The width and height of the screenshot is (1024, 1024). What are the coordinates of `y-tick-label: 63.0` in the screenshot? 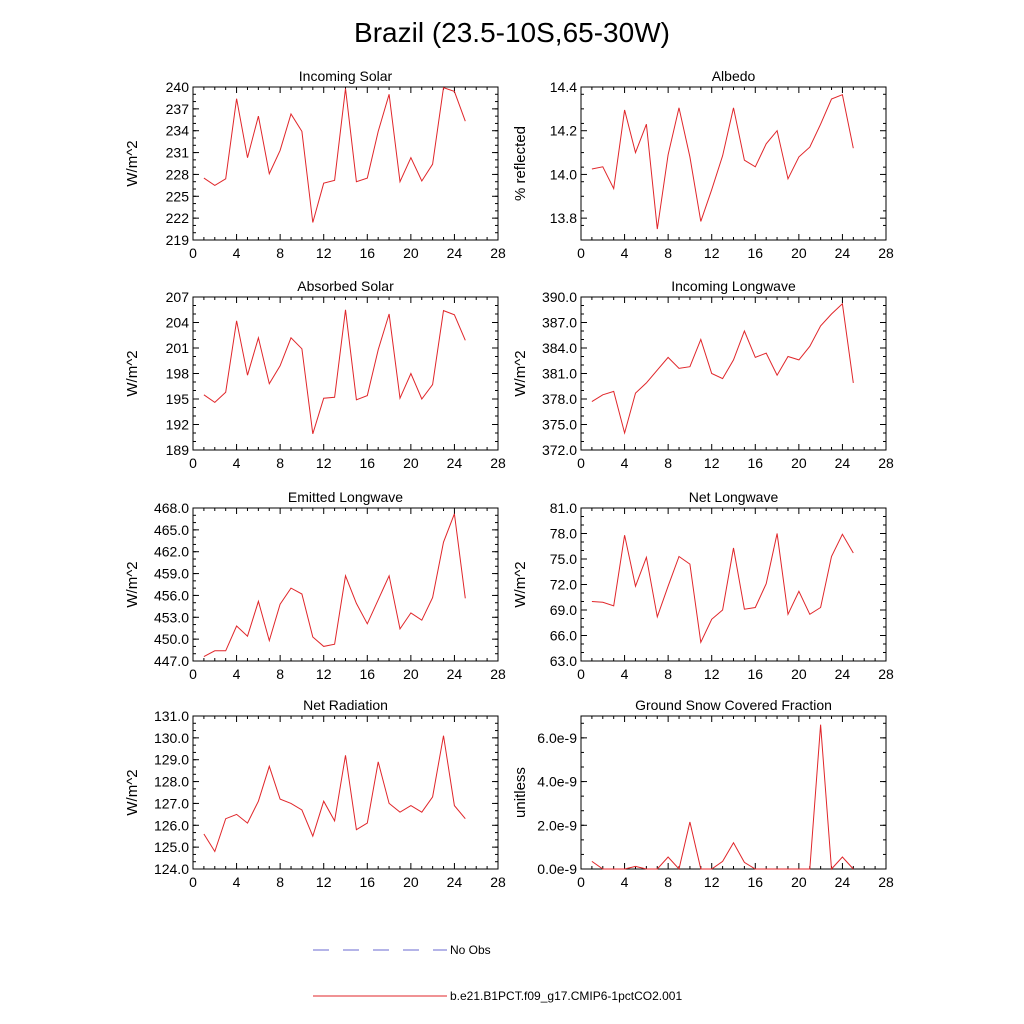 It's located at (563, 661).